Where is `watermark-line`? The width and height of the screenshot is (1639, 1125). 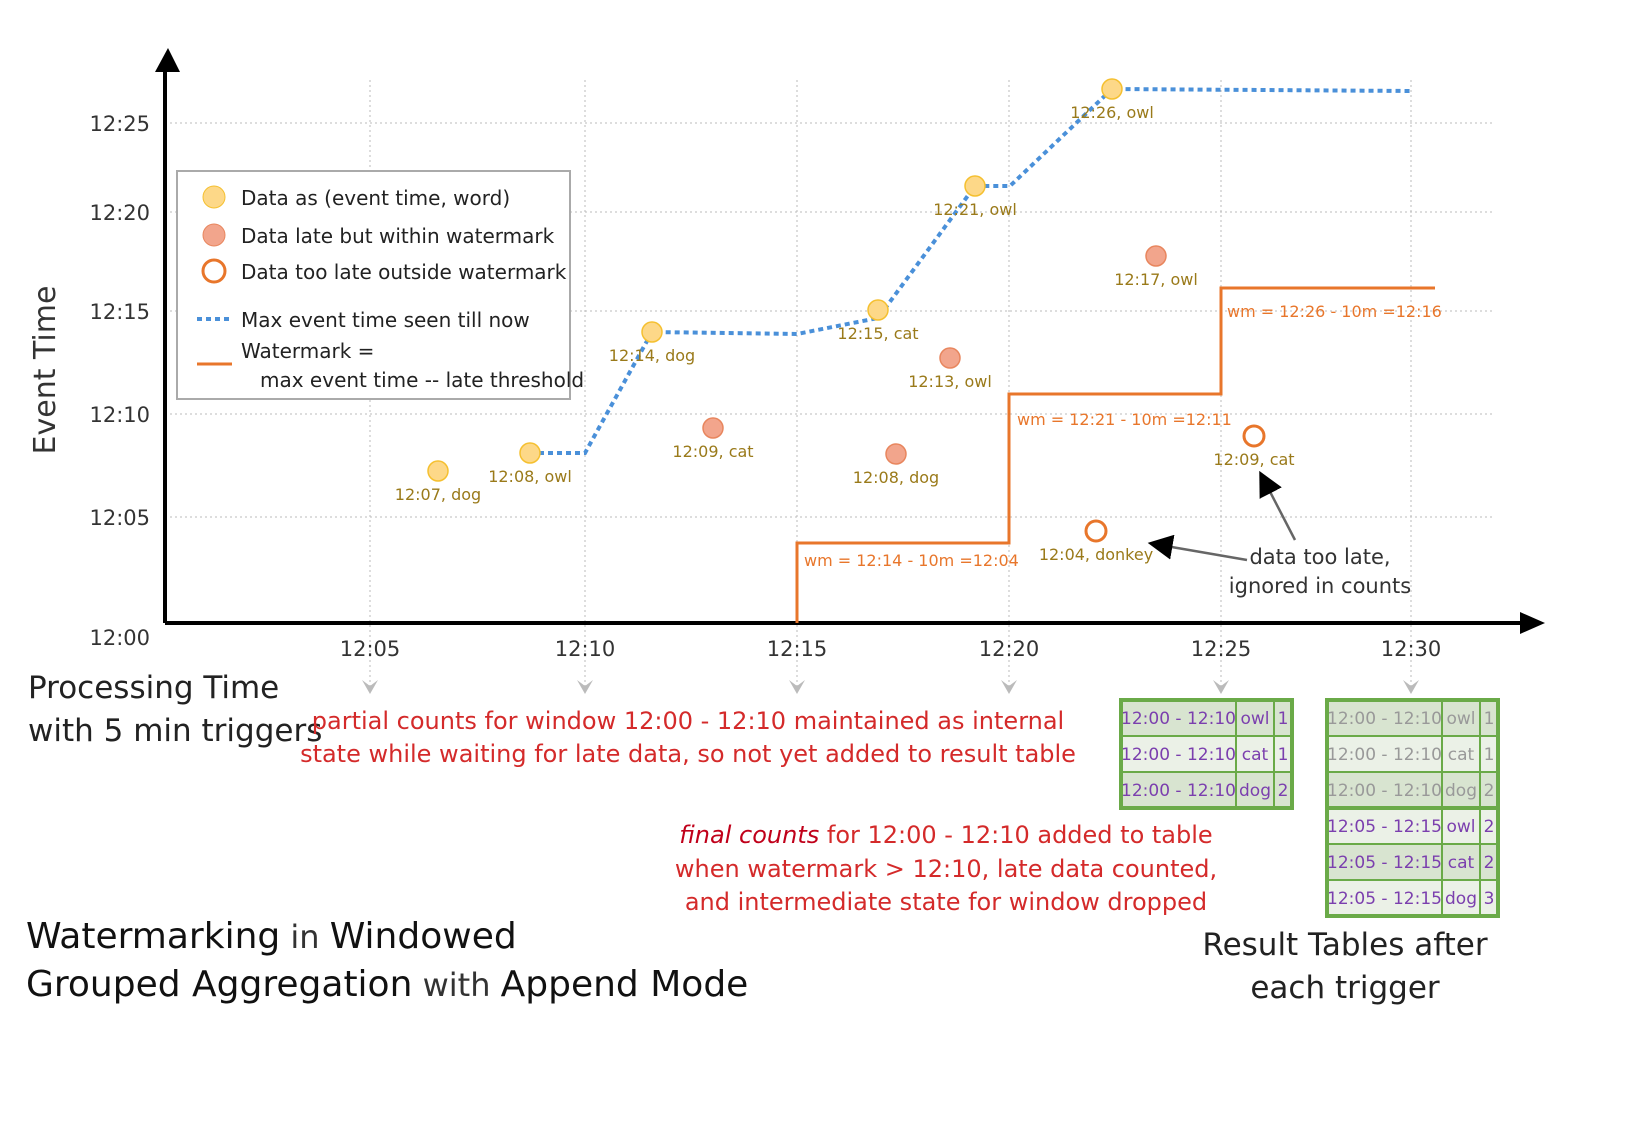 watermark-line is located at coordinates (1115, 454).